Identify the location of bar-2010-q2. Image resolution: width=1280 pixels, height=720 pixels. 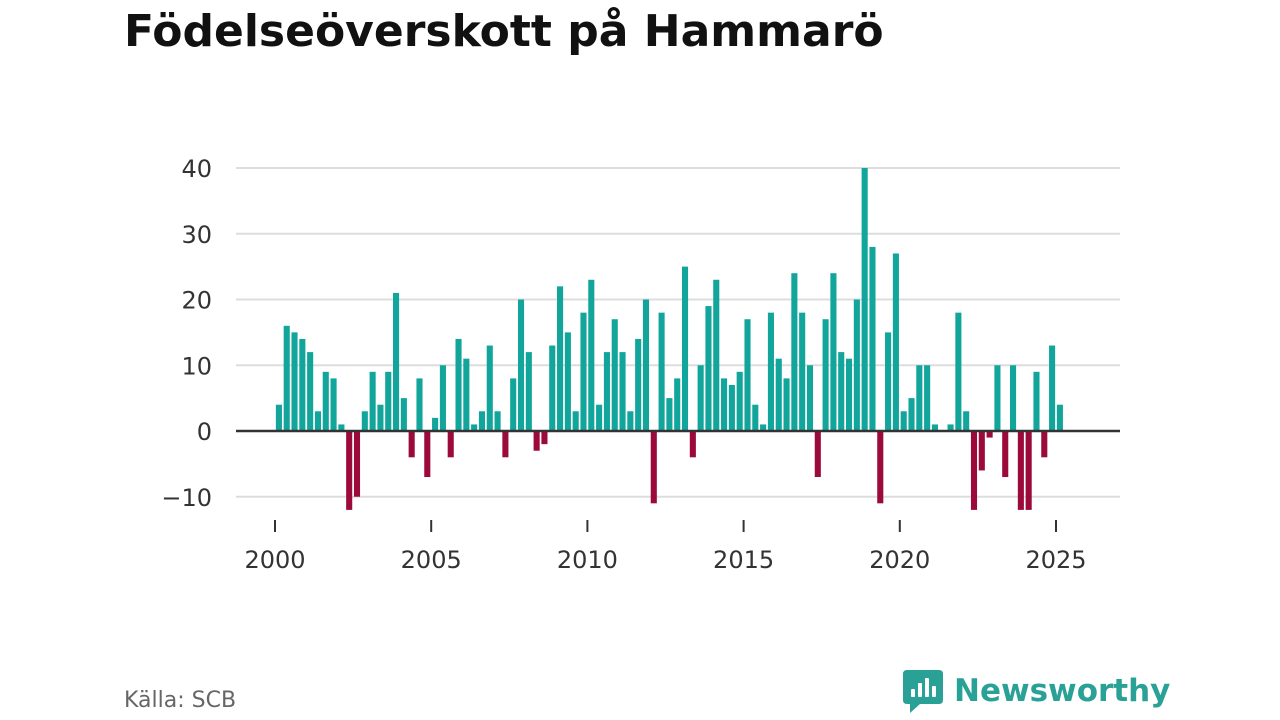
(599, 417).